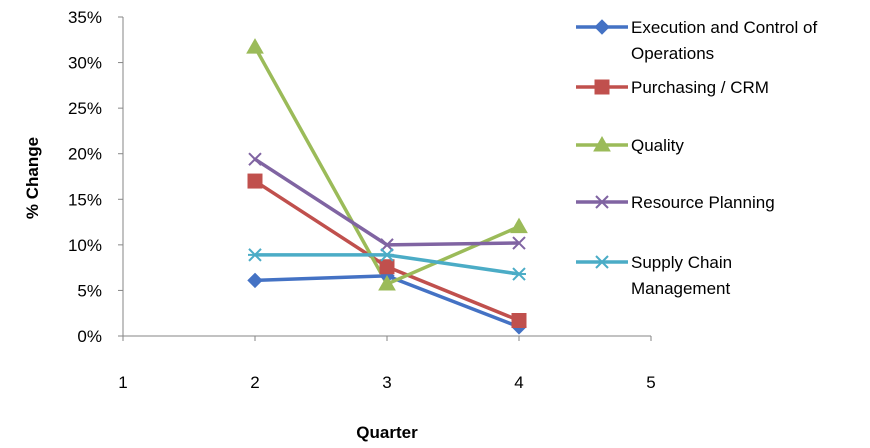 The width and height of the screenshot is (870, 448). I want to click on legend-item: Resource Planning, so click(675, 202).